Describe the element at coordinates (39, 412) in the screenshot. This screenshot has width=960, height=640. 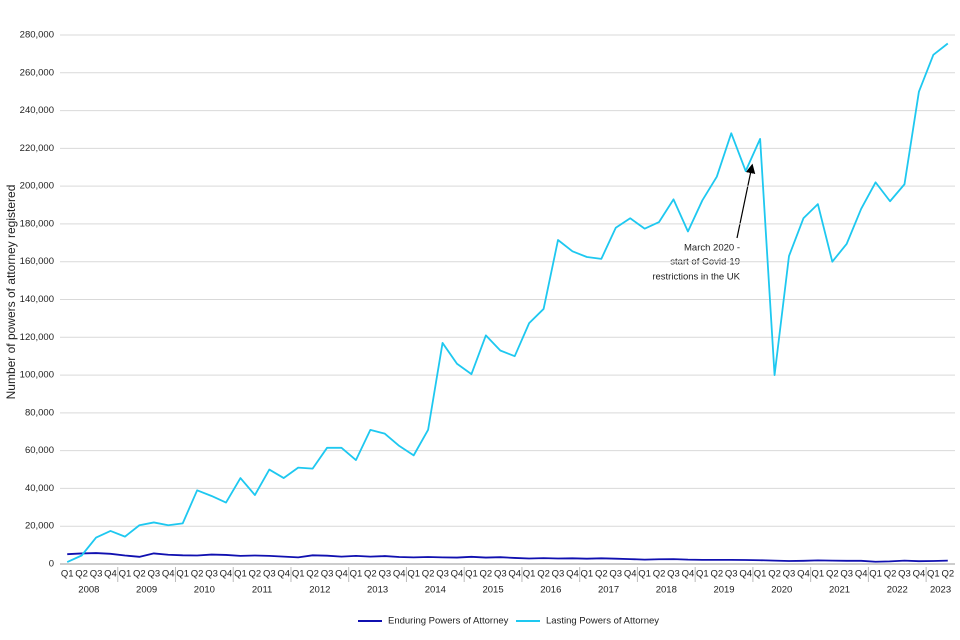
I see `y-tick-label: 80,000` at that location.